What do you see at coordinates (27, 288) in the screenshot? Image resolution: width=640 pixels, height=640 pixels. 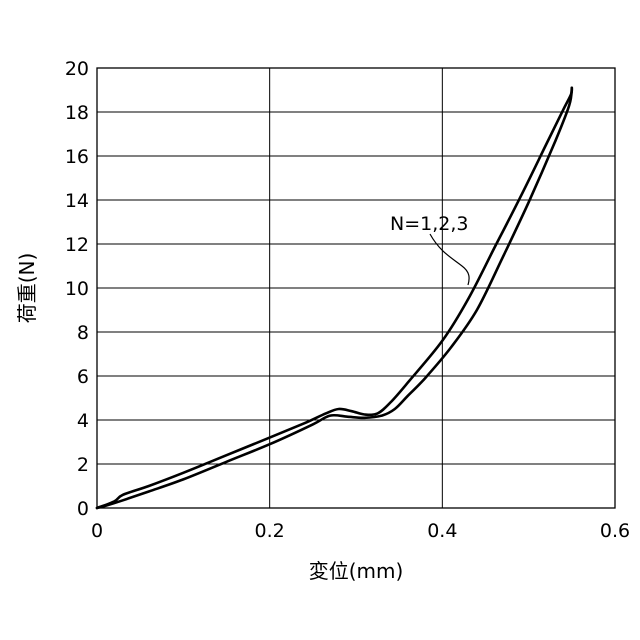 I see `y-axis-label: 荷重(N)` at bounding box center [27, 288].